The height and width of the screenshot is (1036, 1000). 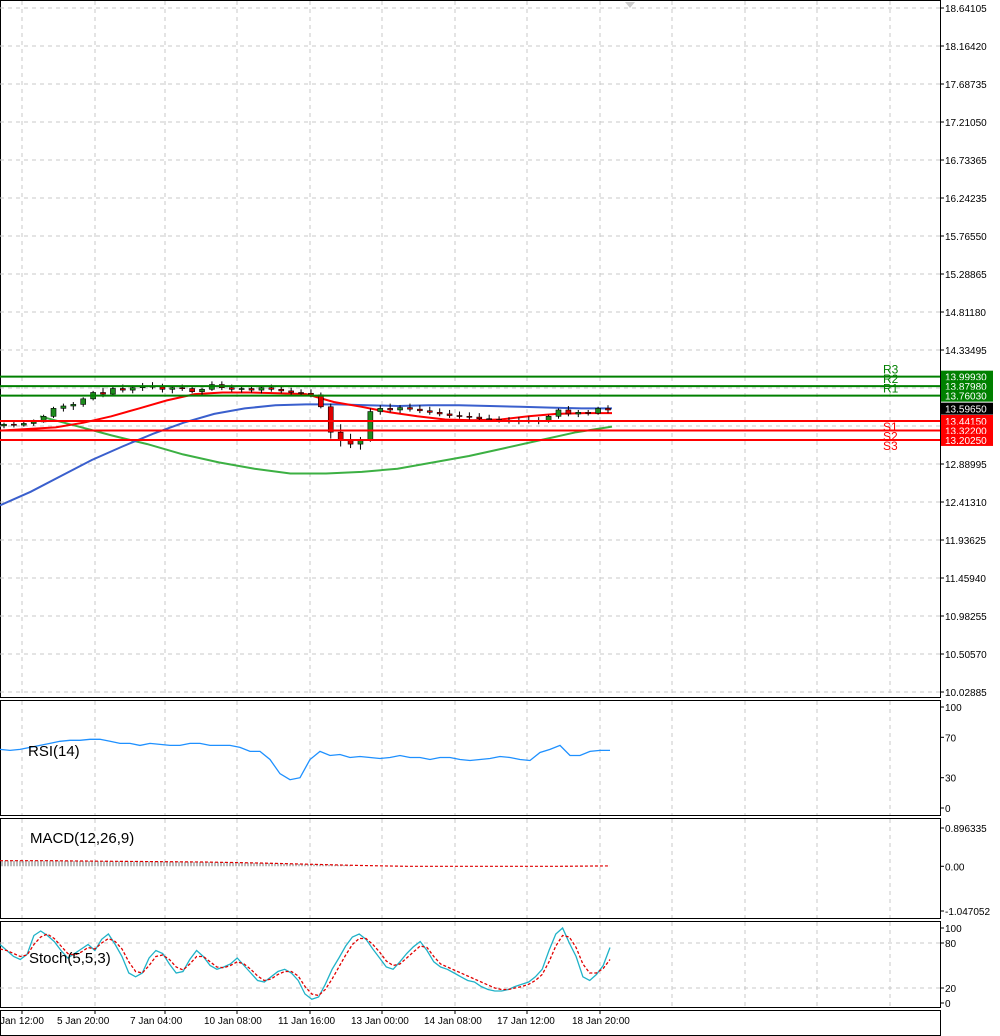 I want to click on time-axis-label: 18 Jan 20:00, so click(x=601, y=1021).